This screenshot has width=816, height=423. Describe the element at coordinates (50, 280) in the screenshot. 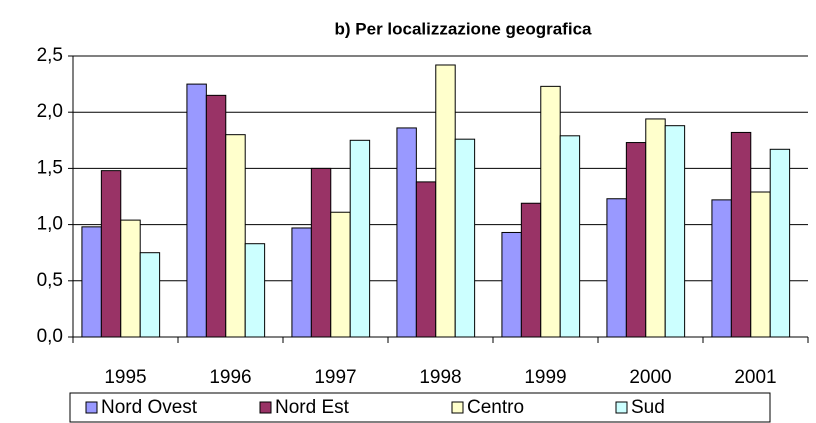

I see `y-tick-label: 0,5` at that location.